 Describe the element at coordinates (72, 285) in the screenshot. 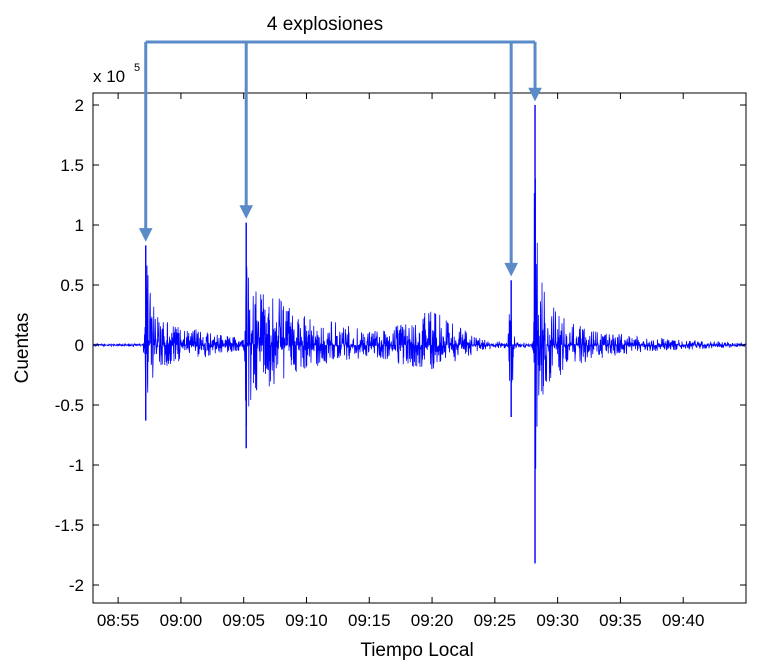

I see `y-tick-label: 0.5` at that location.